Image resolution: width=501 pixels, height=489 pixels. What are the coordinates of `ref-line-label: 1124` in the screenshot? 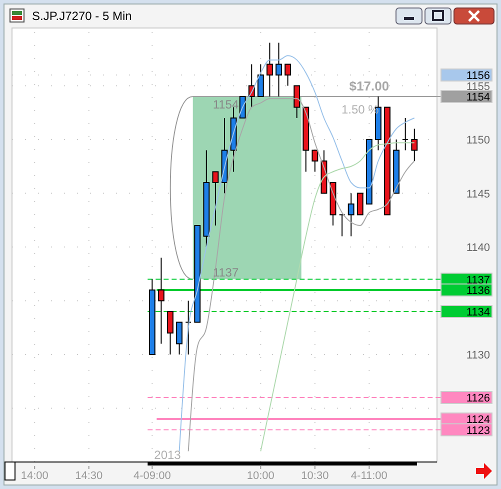 It's located at (478, 420).